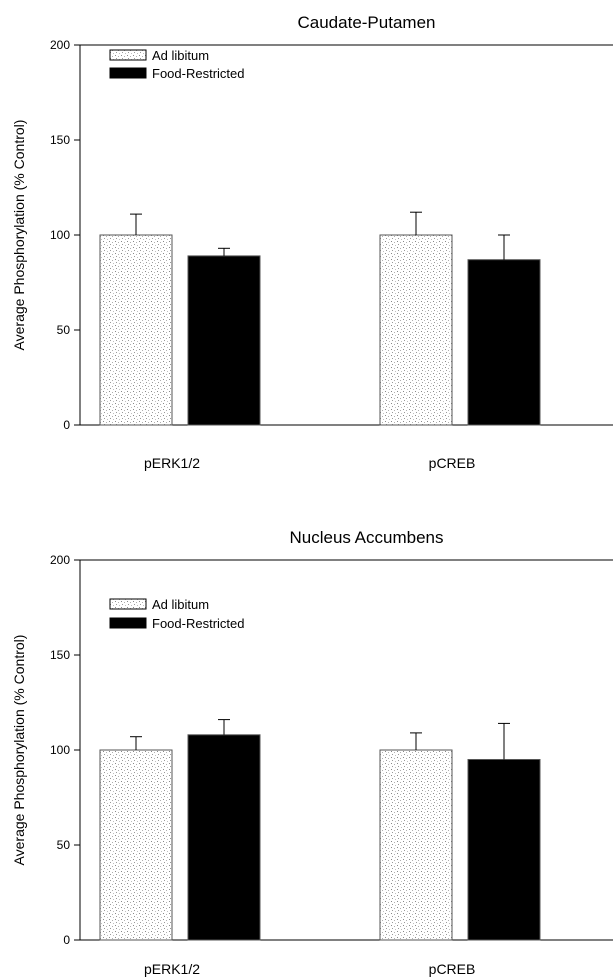 The width and height of the screenshot is (613, 978). Describe the element at coordinates (367, 22) in the screenshot. I see `chart-title: Caudate-Putamen` at that location.